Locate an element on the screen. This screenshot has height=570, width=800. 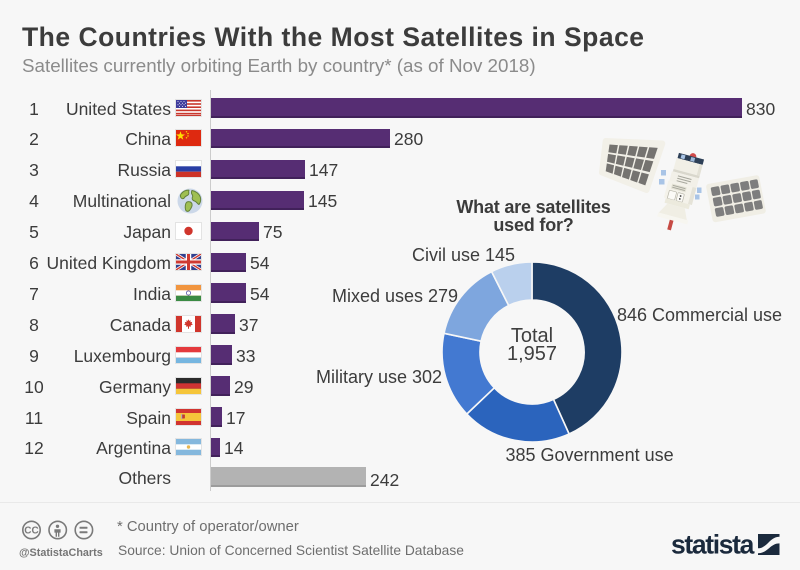
svg-text: statista is located at coordinates (713, 545).